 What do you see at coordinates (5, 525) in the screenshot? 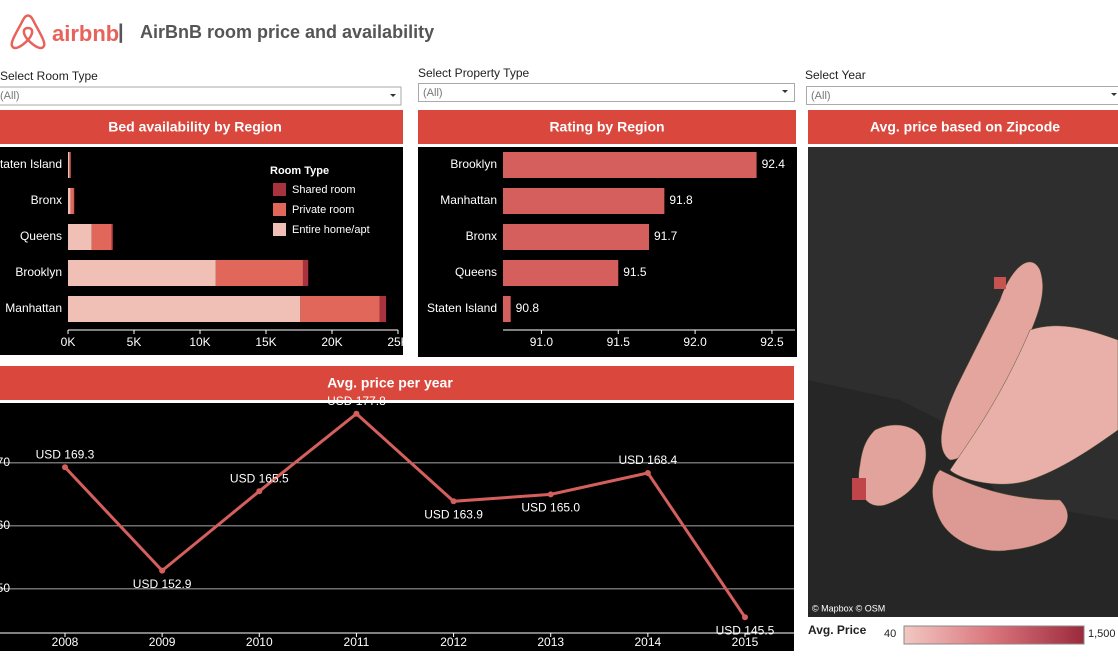
I see `y-tick-label: 160` at bounding box center [5, 525].